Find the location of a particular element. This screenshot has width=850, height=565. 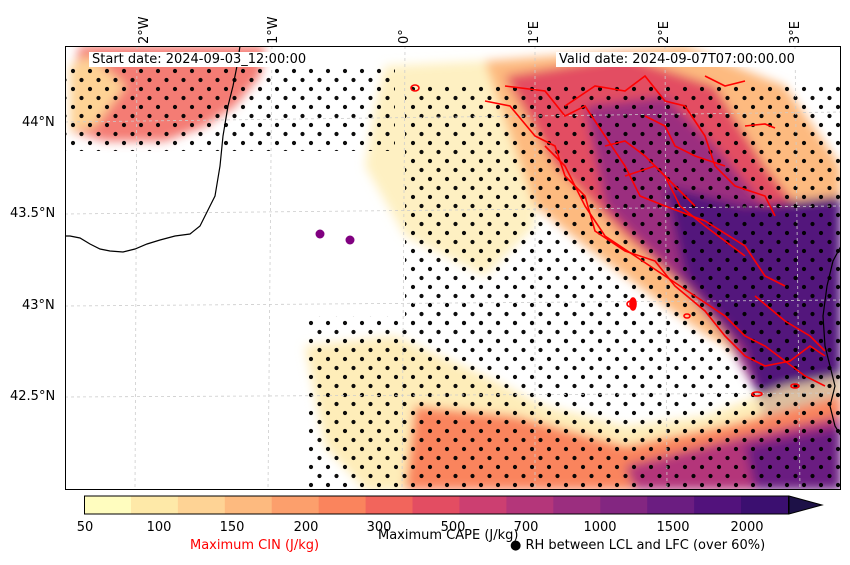

colorbar-tick: 300 is located at coordinates (379, 527).